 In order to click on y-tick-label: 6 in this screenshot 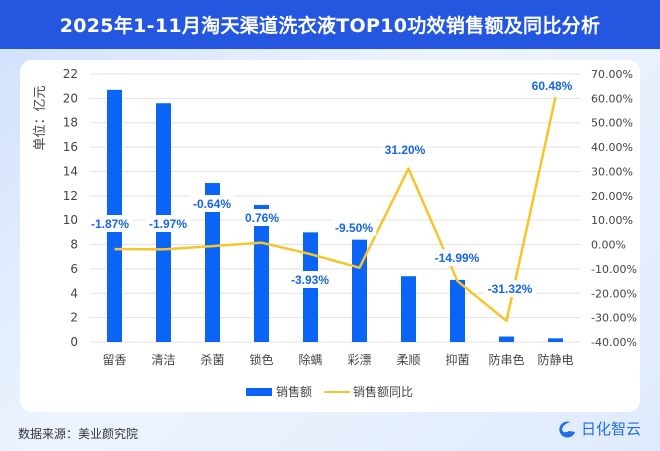, I will do `click(74, 269)`.